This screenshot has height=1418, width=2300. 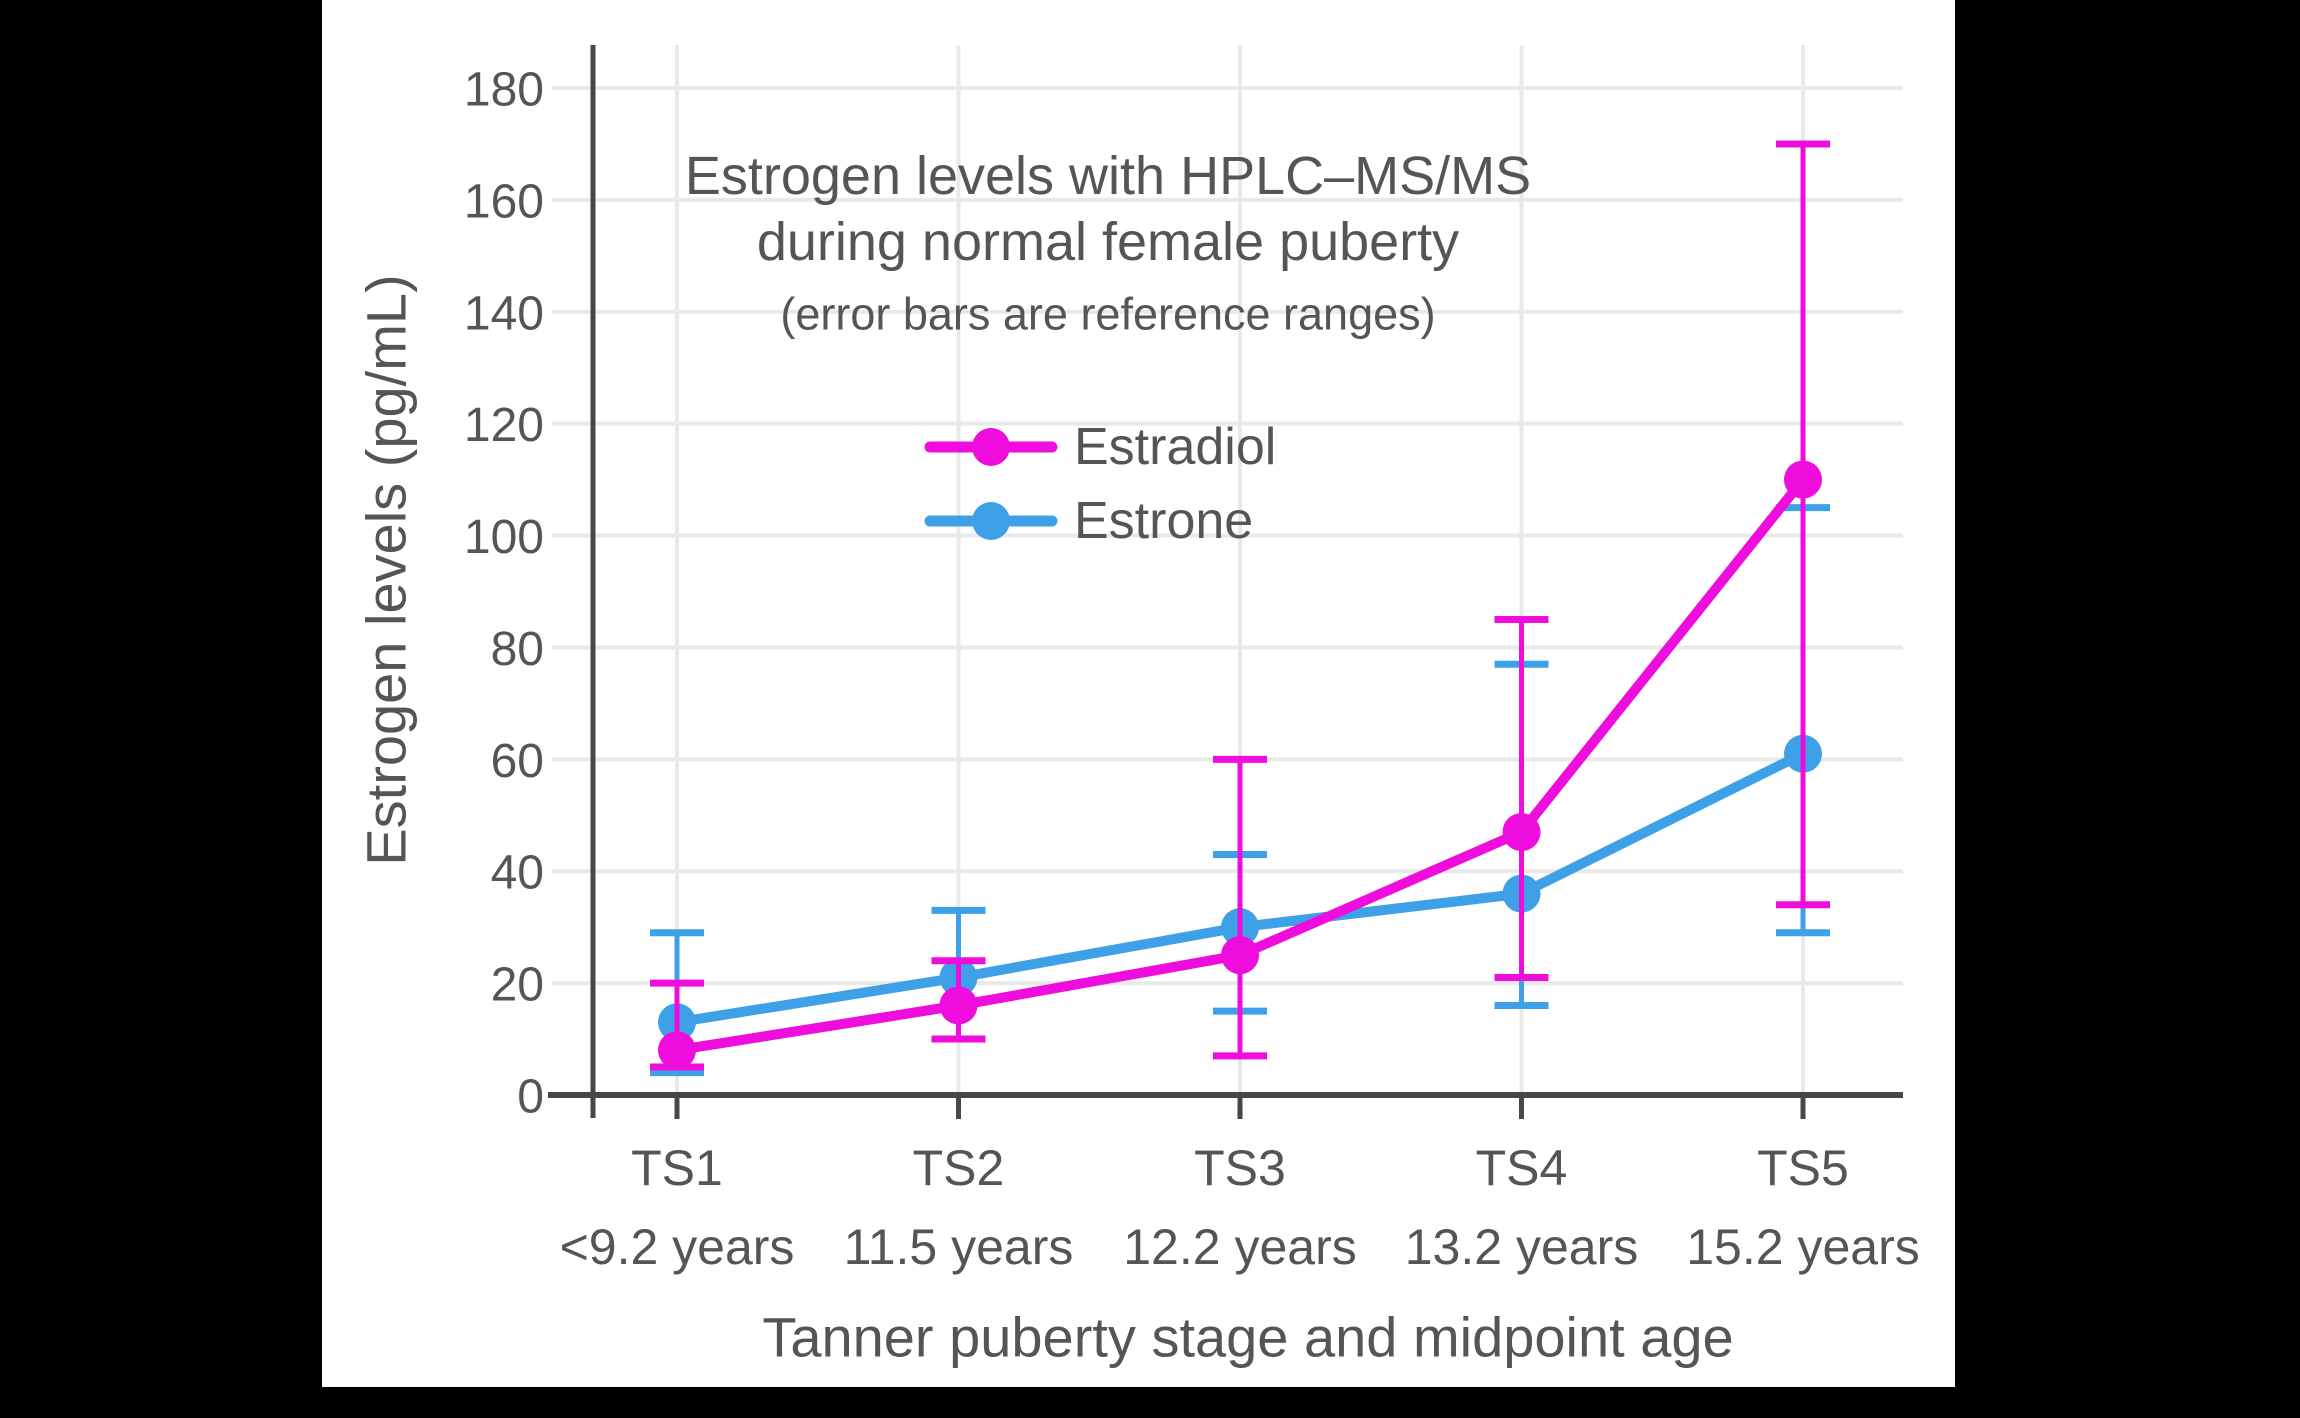 What do you see at coordinates (504, 537) in the screenshot?
I see `y-tick-label-100: 100` at bounding box center [504, 537].